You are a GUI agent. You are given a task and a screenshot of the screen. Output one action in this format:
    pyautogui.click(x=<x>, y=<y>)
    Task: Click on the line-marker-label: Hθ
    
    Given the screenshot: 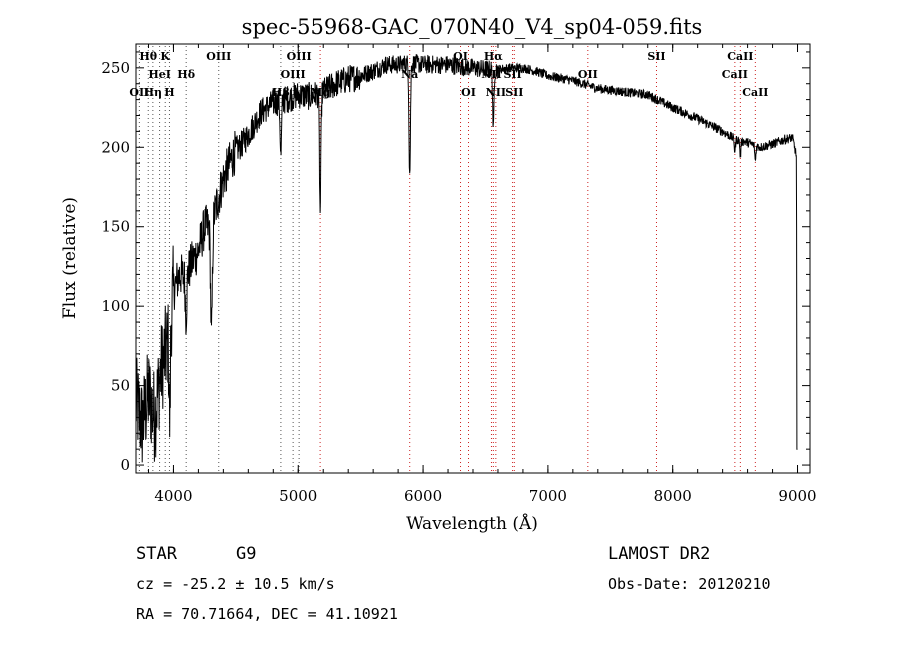 What is the action you would take?
    pyautogui.click(x=148, y=56)
    